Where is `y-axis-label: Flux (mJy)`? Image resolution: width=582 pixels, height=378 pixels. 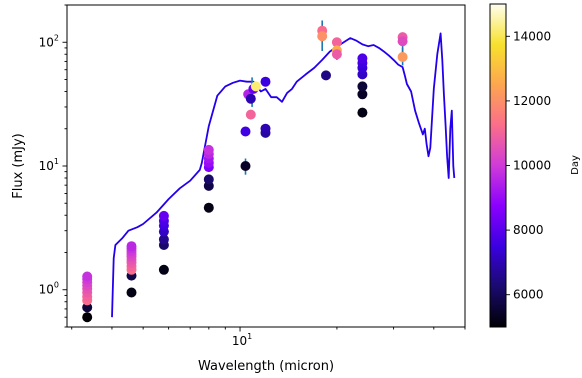
y-axis-label: Flux (mJy) is located at coordinates (18, 166).